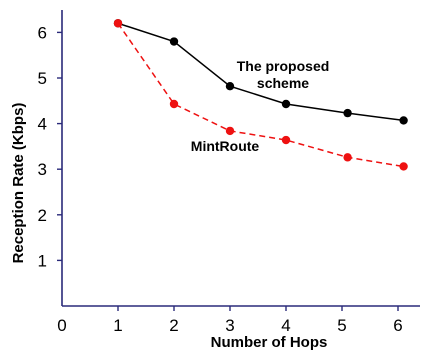  What do you see at coordinates (283, 66) in the screenshot?
I see `series-annotation-line: The proposed` at bounding box center [283, 66].